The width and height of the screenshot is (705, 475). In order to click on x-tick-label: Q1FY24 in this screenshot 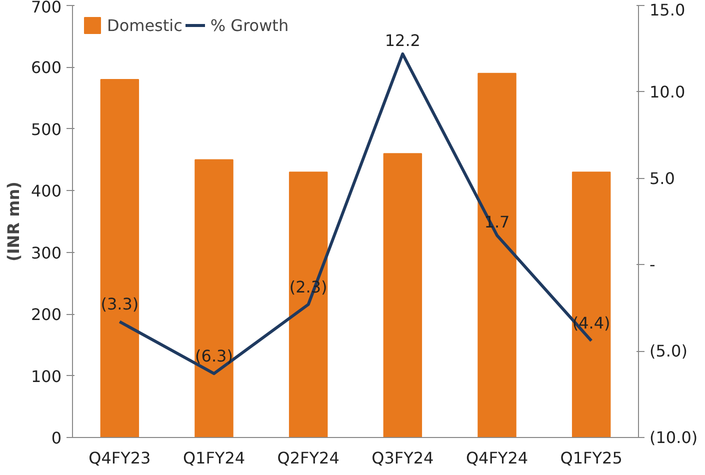, I will do `click(214, 458)`.